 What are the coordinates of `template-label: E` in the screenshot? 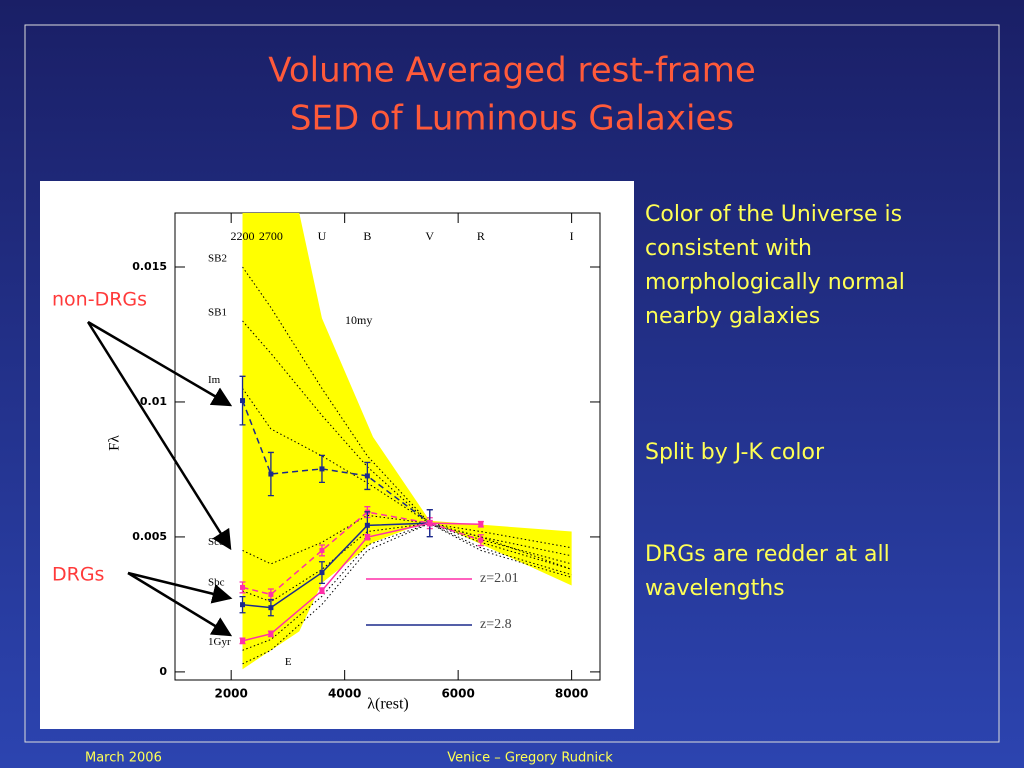 It's located at (288, 662).